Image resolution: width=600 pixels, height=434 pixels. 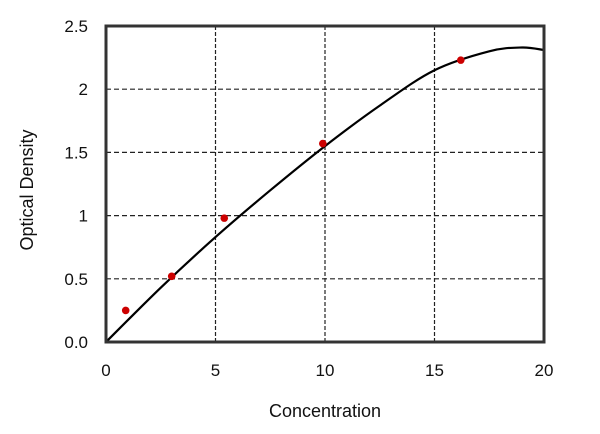 I want to click on y-tick-label: 0.5, so click(x=76, y=279).